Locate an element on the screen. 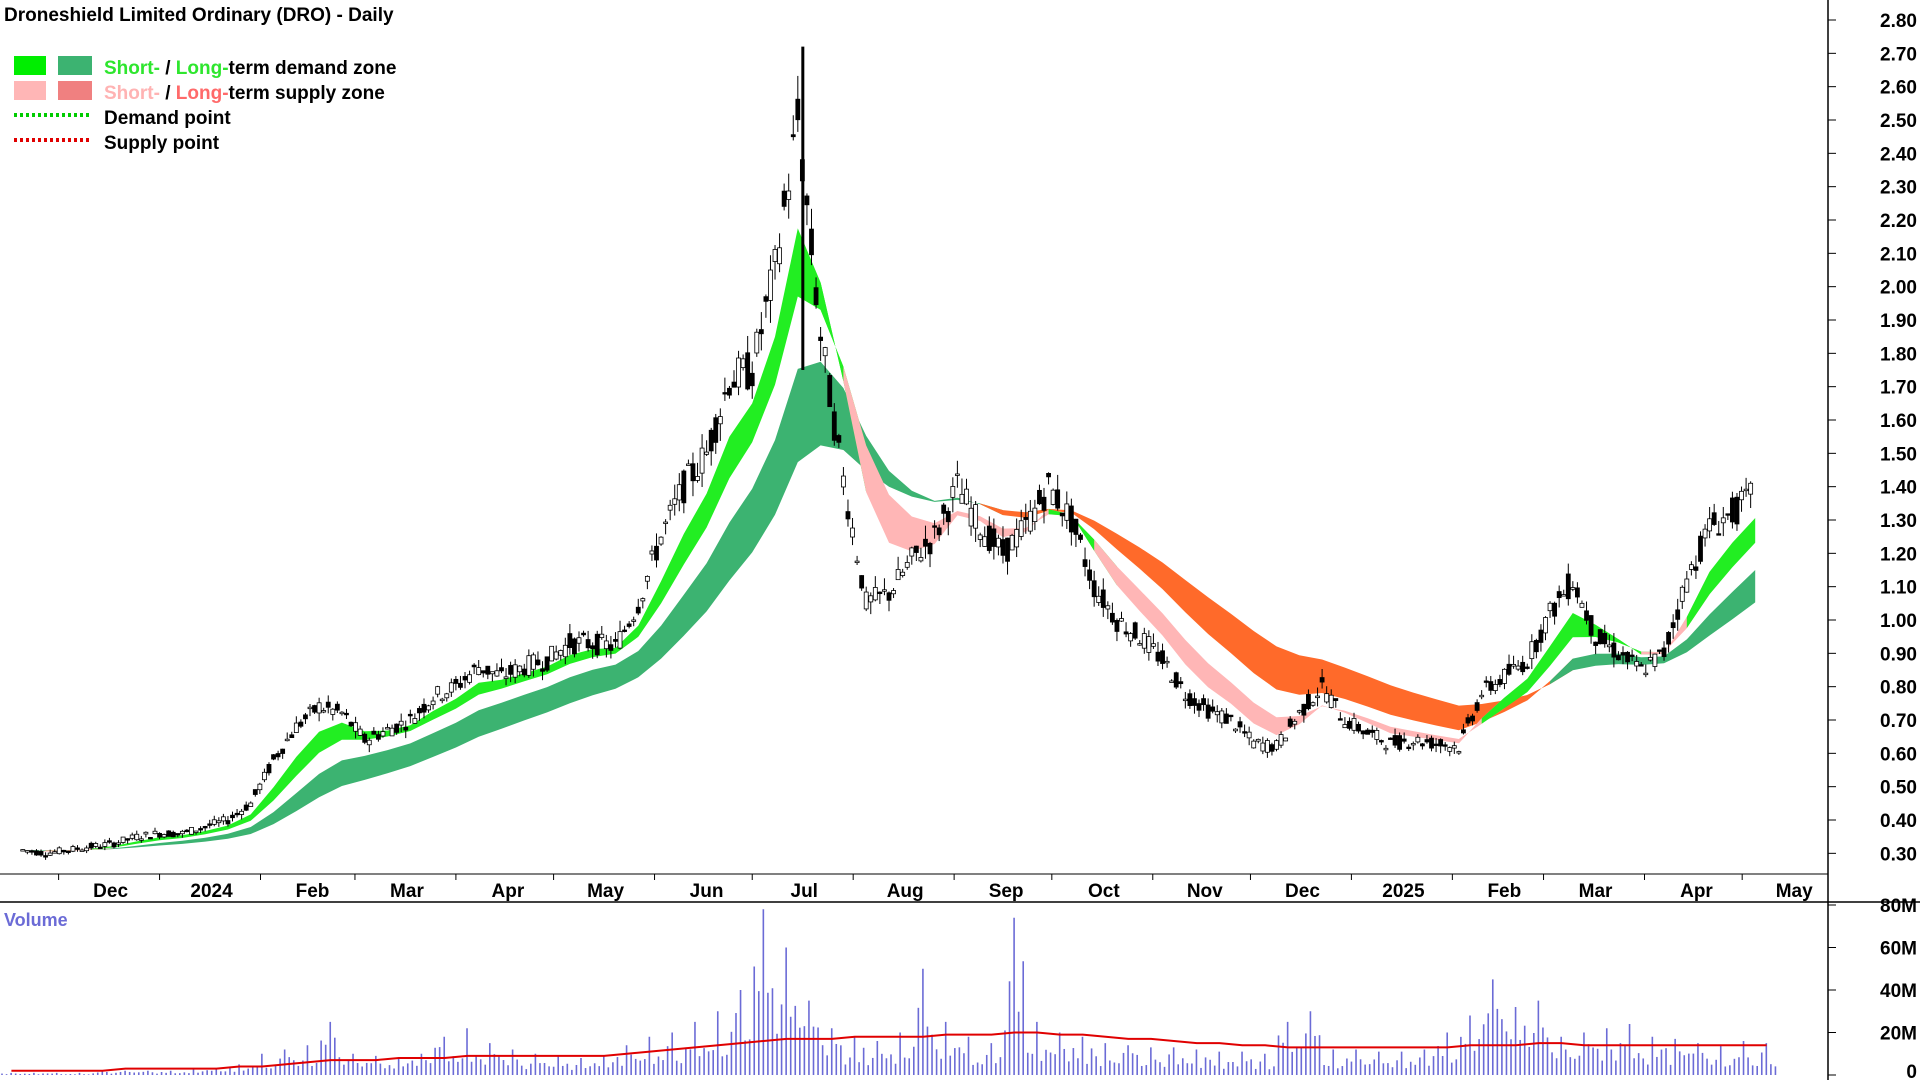 The height and width of the screenshot is (1085, 1920). price-tick-label: 2.00 is located at coordinates (1898, 288).